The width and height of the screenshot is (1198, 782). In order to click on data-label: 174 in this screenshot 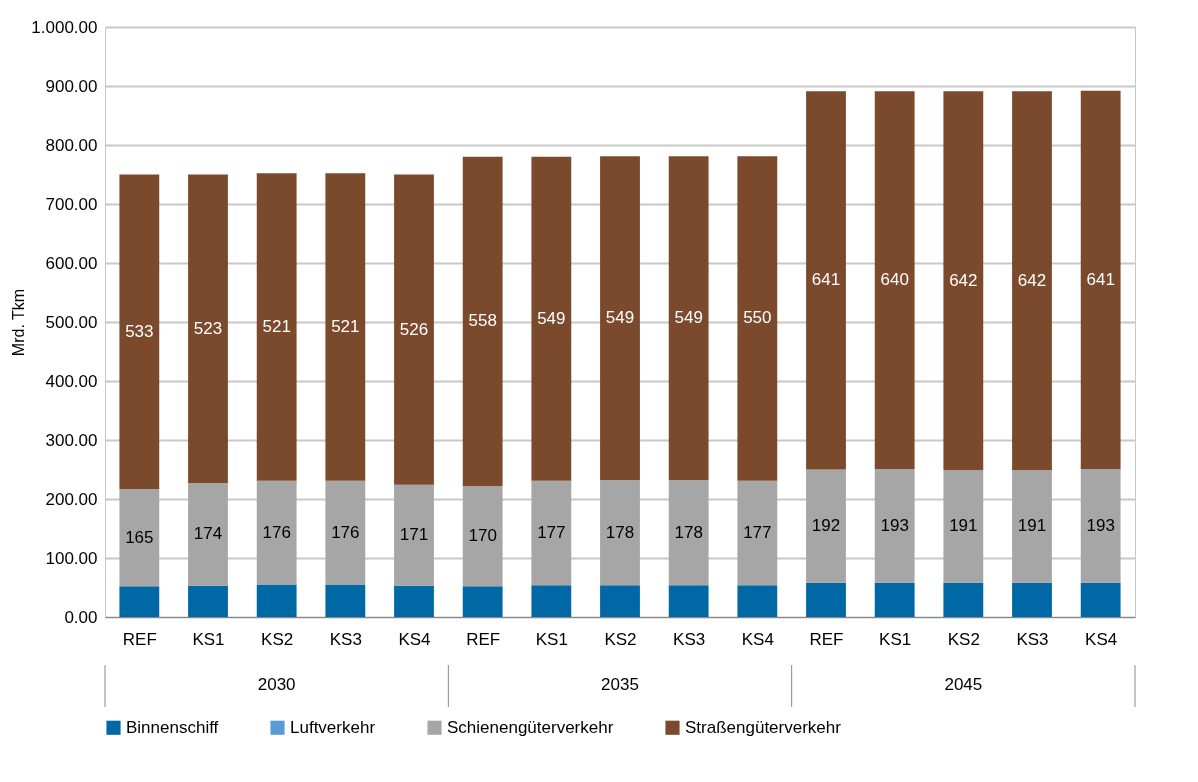, I will do `click(208, 534)`.